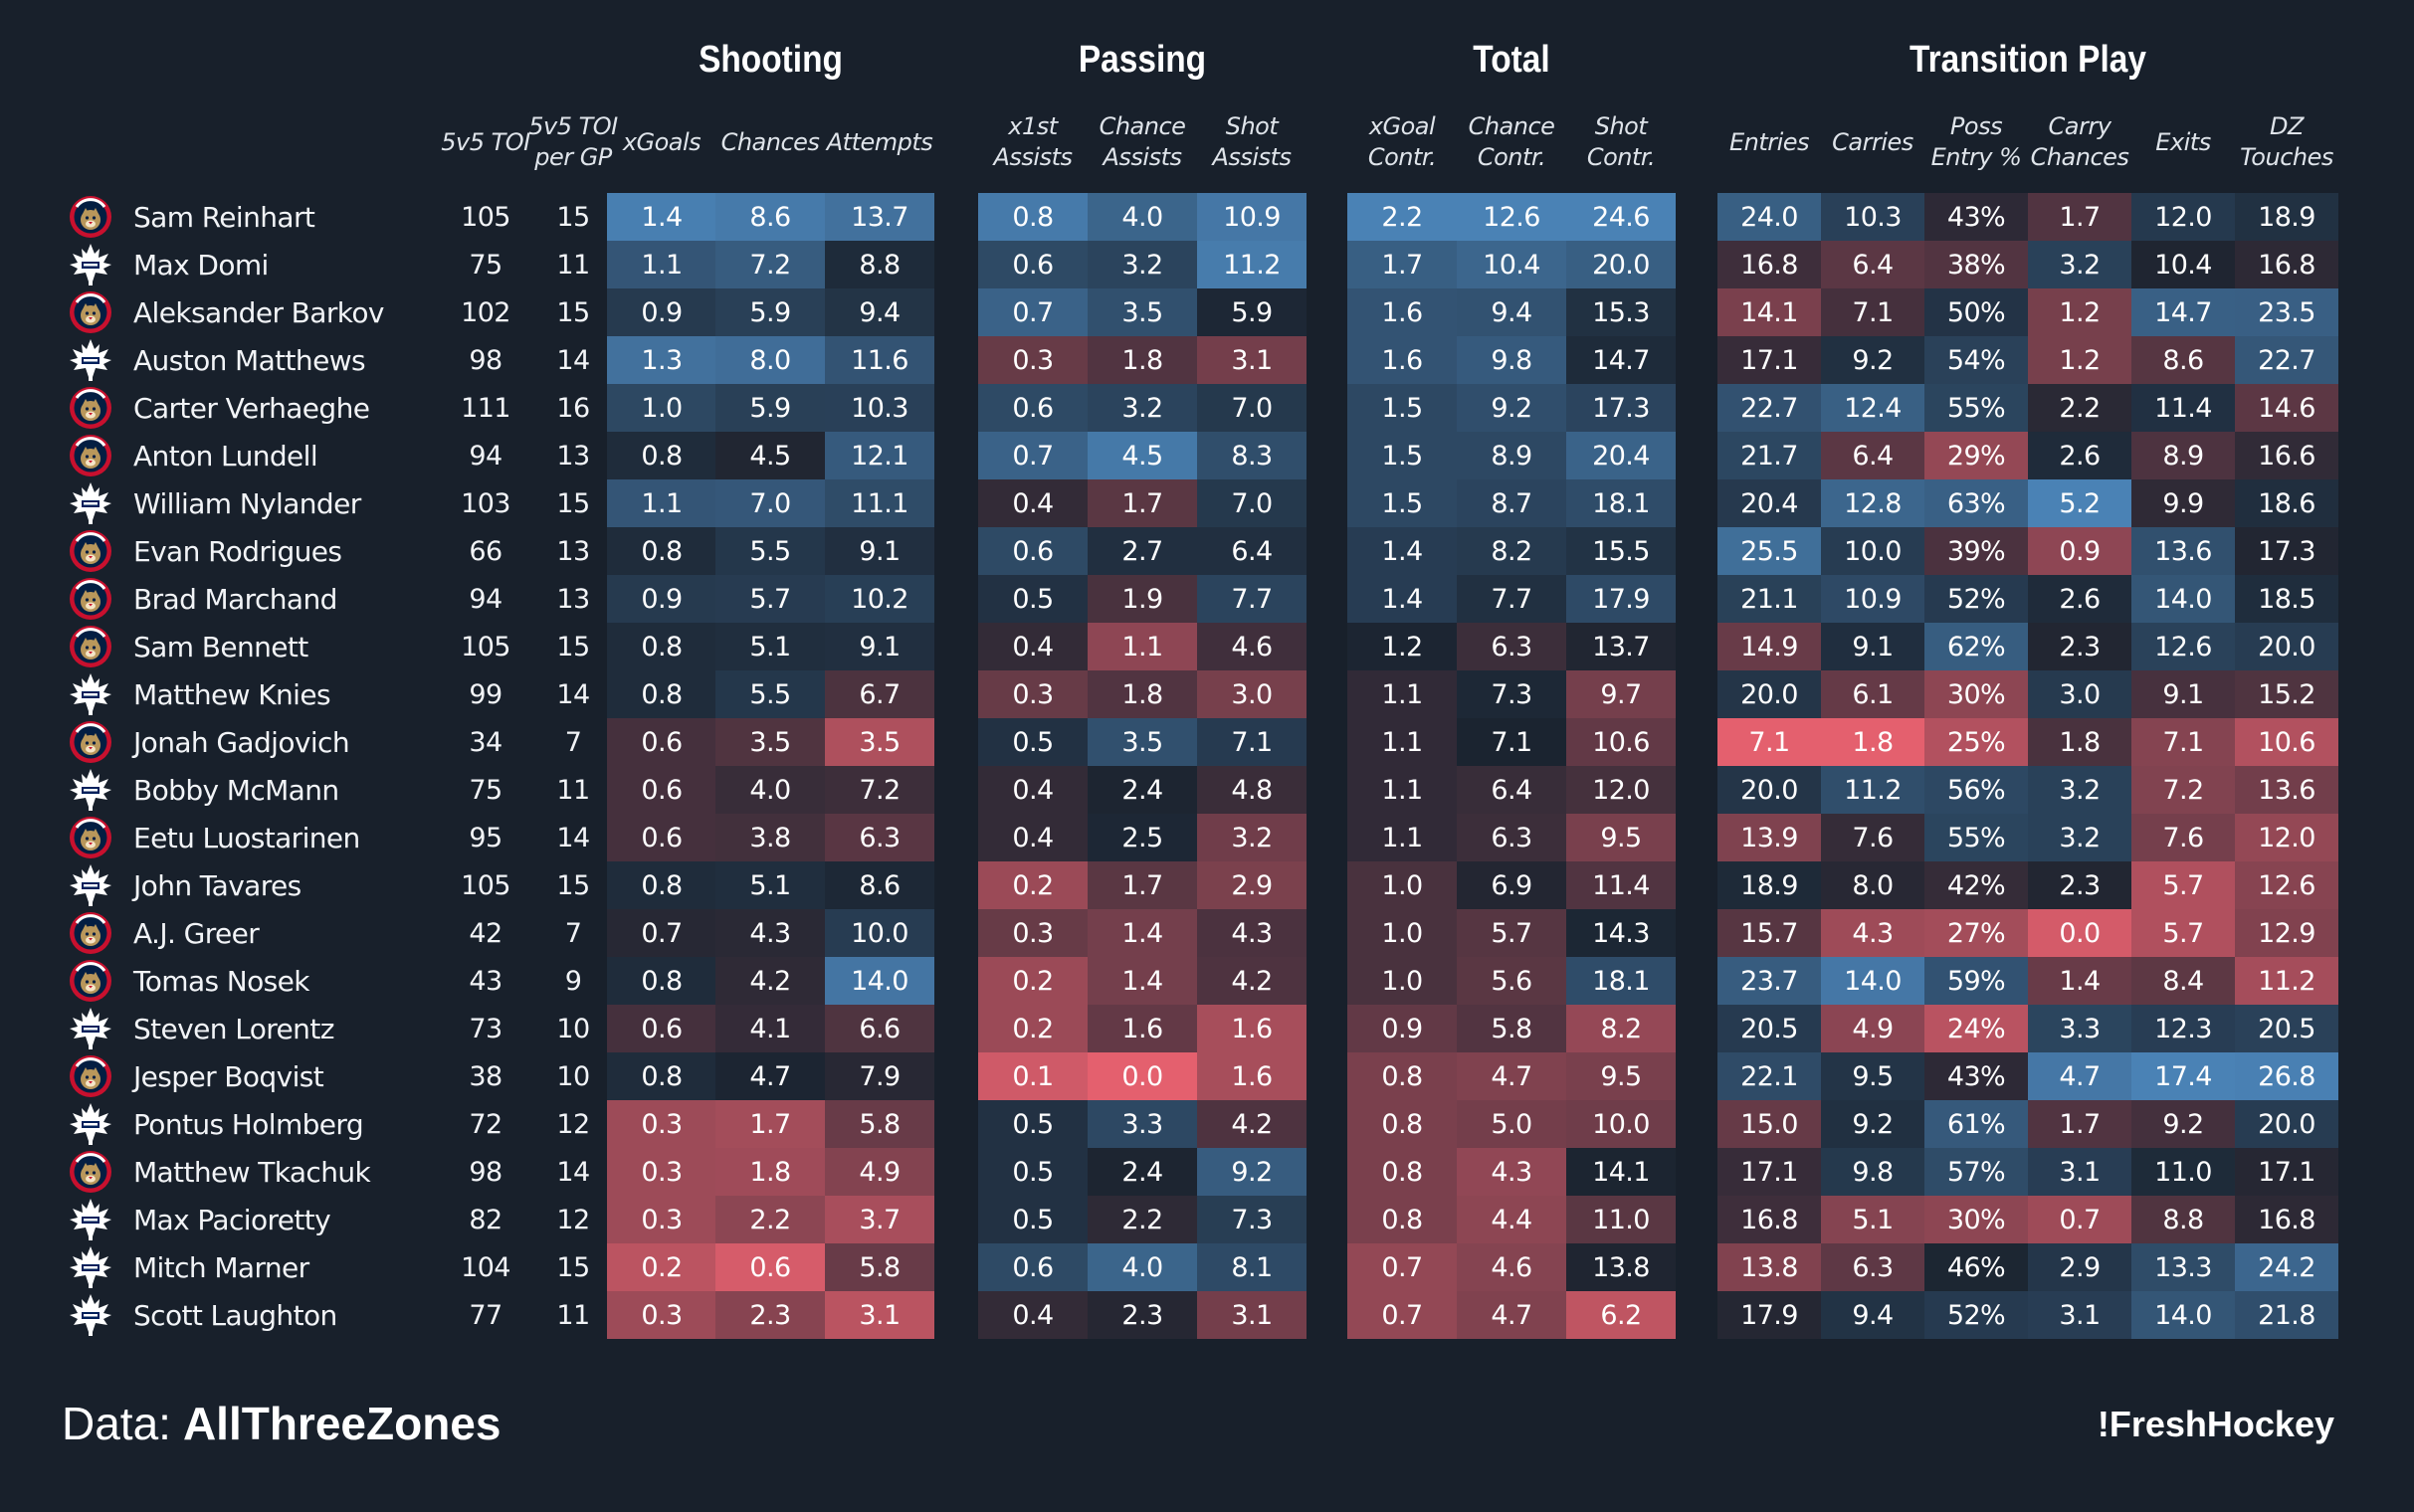  I want to click on cell-poss_entry: 50%, so click(1976, 312).